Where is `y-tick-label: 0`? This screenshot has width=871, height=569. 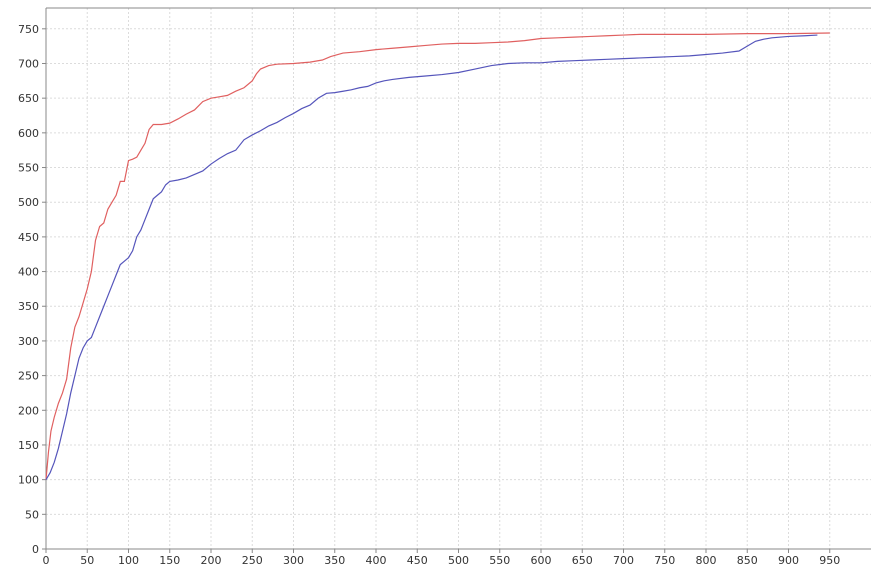 y-tick-label: 0 is located at coordinates (35, 549).